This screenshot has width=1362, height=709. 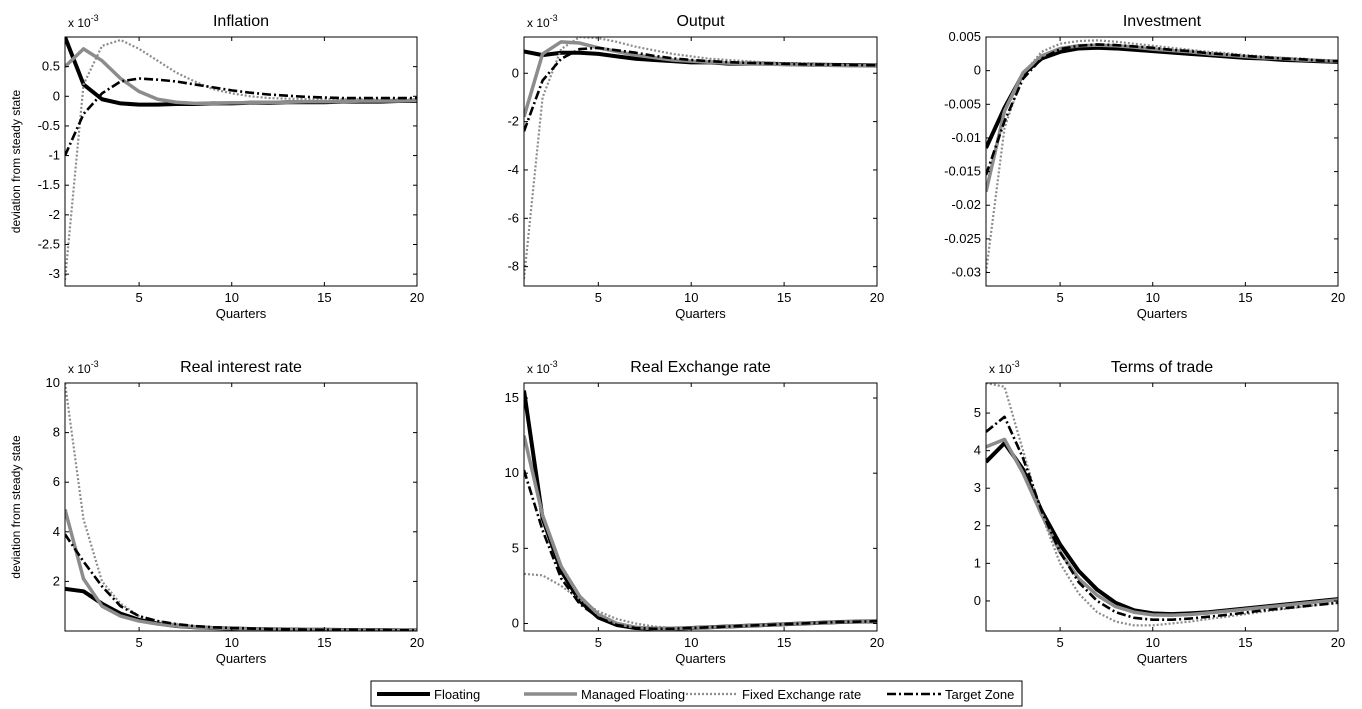 What do you see at coordinates (633, 694) in the screenshot?
I see `legend-label: Managed Floating` at bounding box center [633, 694].